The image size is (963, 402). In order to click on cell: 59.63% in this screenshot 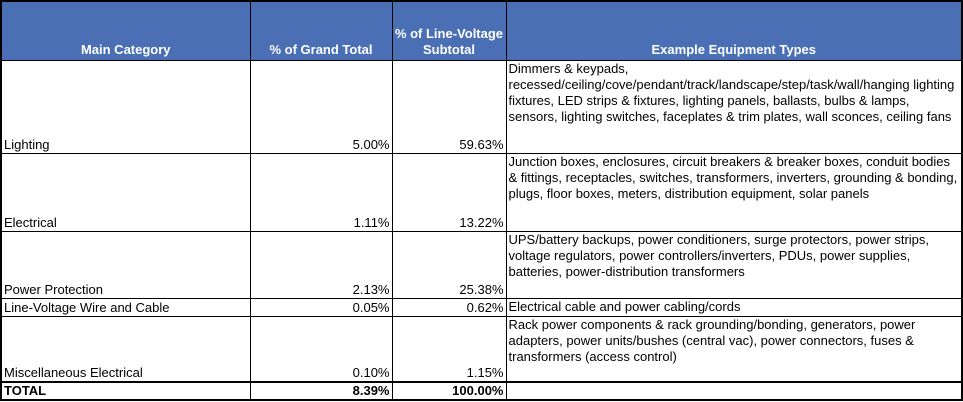, I will do `click(449, 107)`.